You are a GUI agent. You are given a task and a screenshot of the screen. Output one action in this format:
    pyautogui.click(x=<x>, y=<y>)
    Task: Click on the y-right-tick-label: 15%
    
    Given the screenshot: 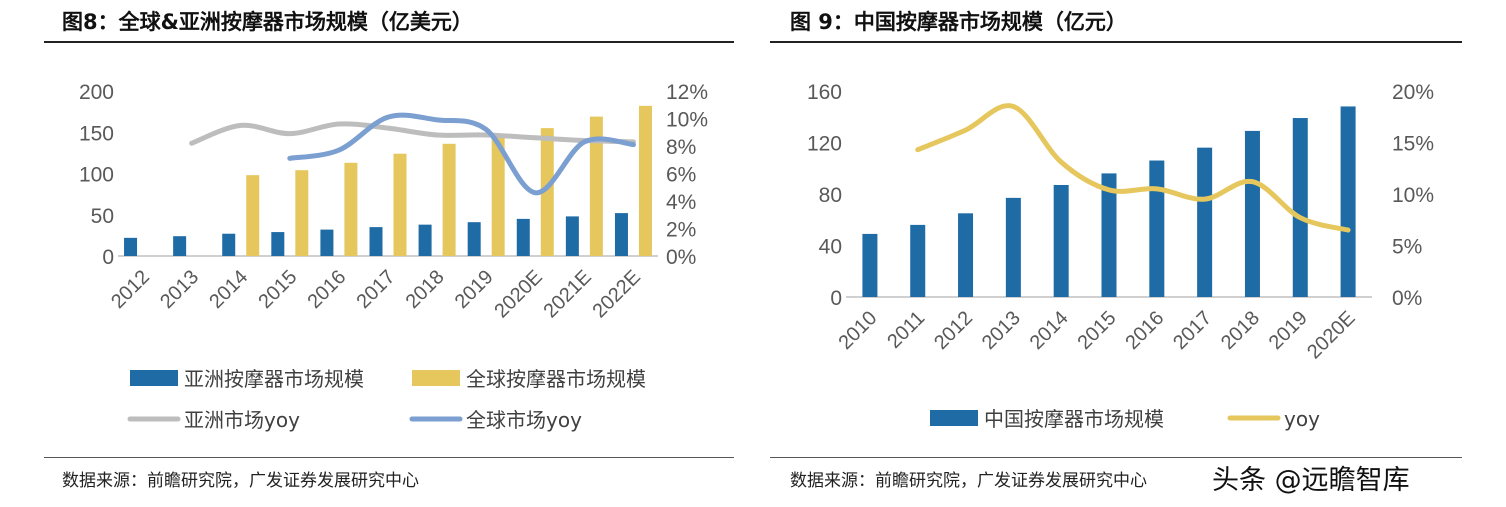 What is the action you would take?
    pyautogui.click(x=1413, y=144)
    